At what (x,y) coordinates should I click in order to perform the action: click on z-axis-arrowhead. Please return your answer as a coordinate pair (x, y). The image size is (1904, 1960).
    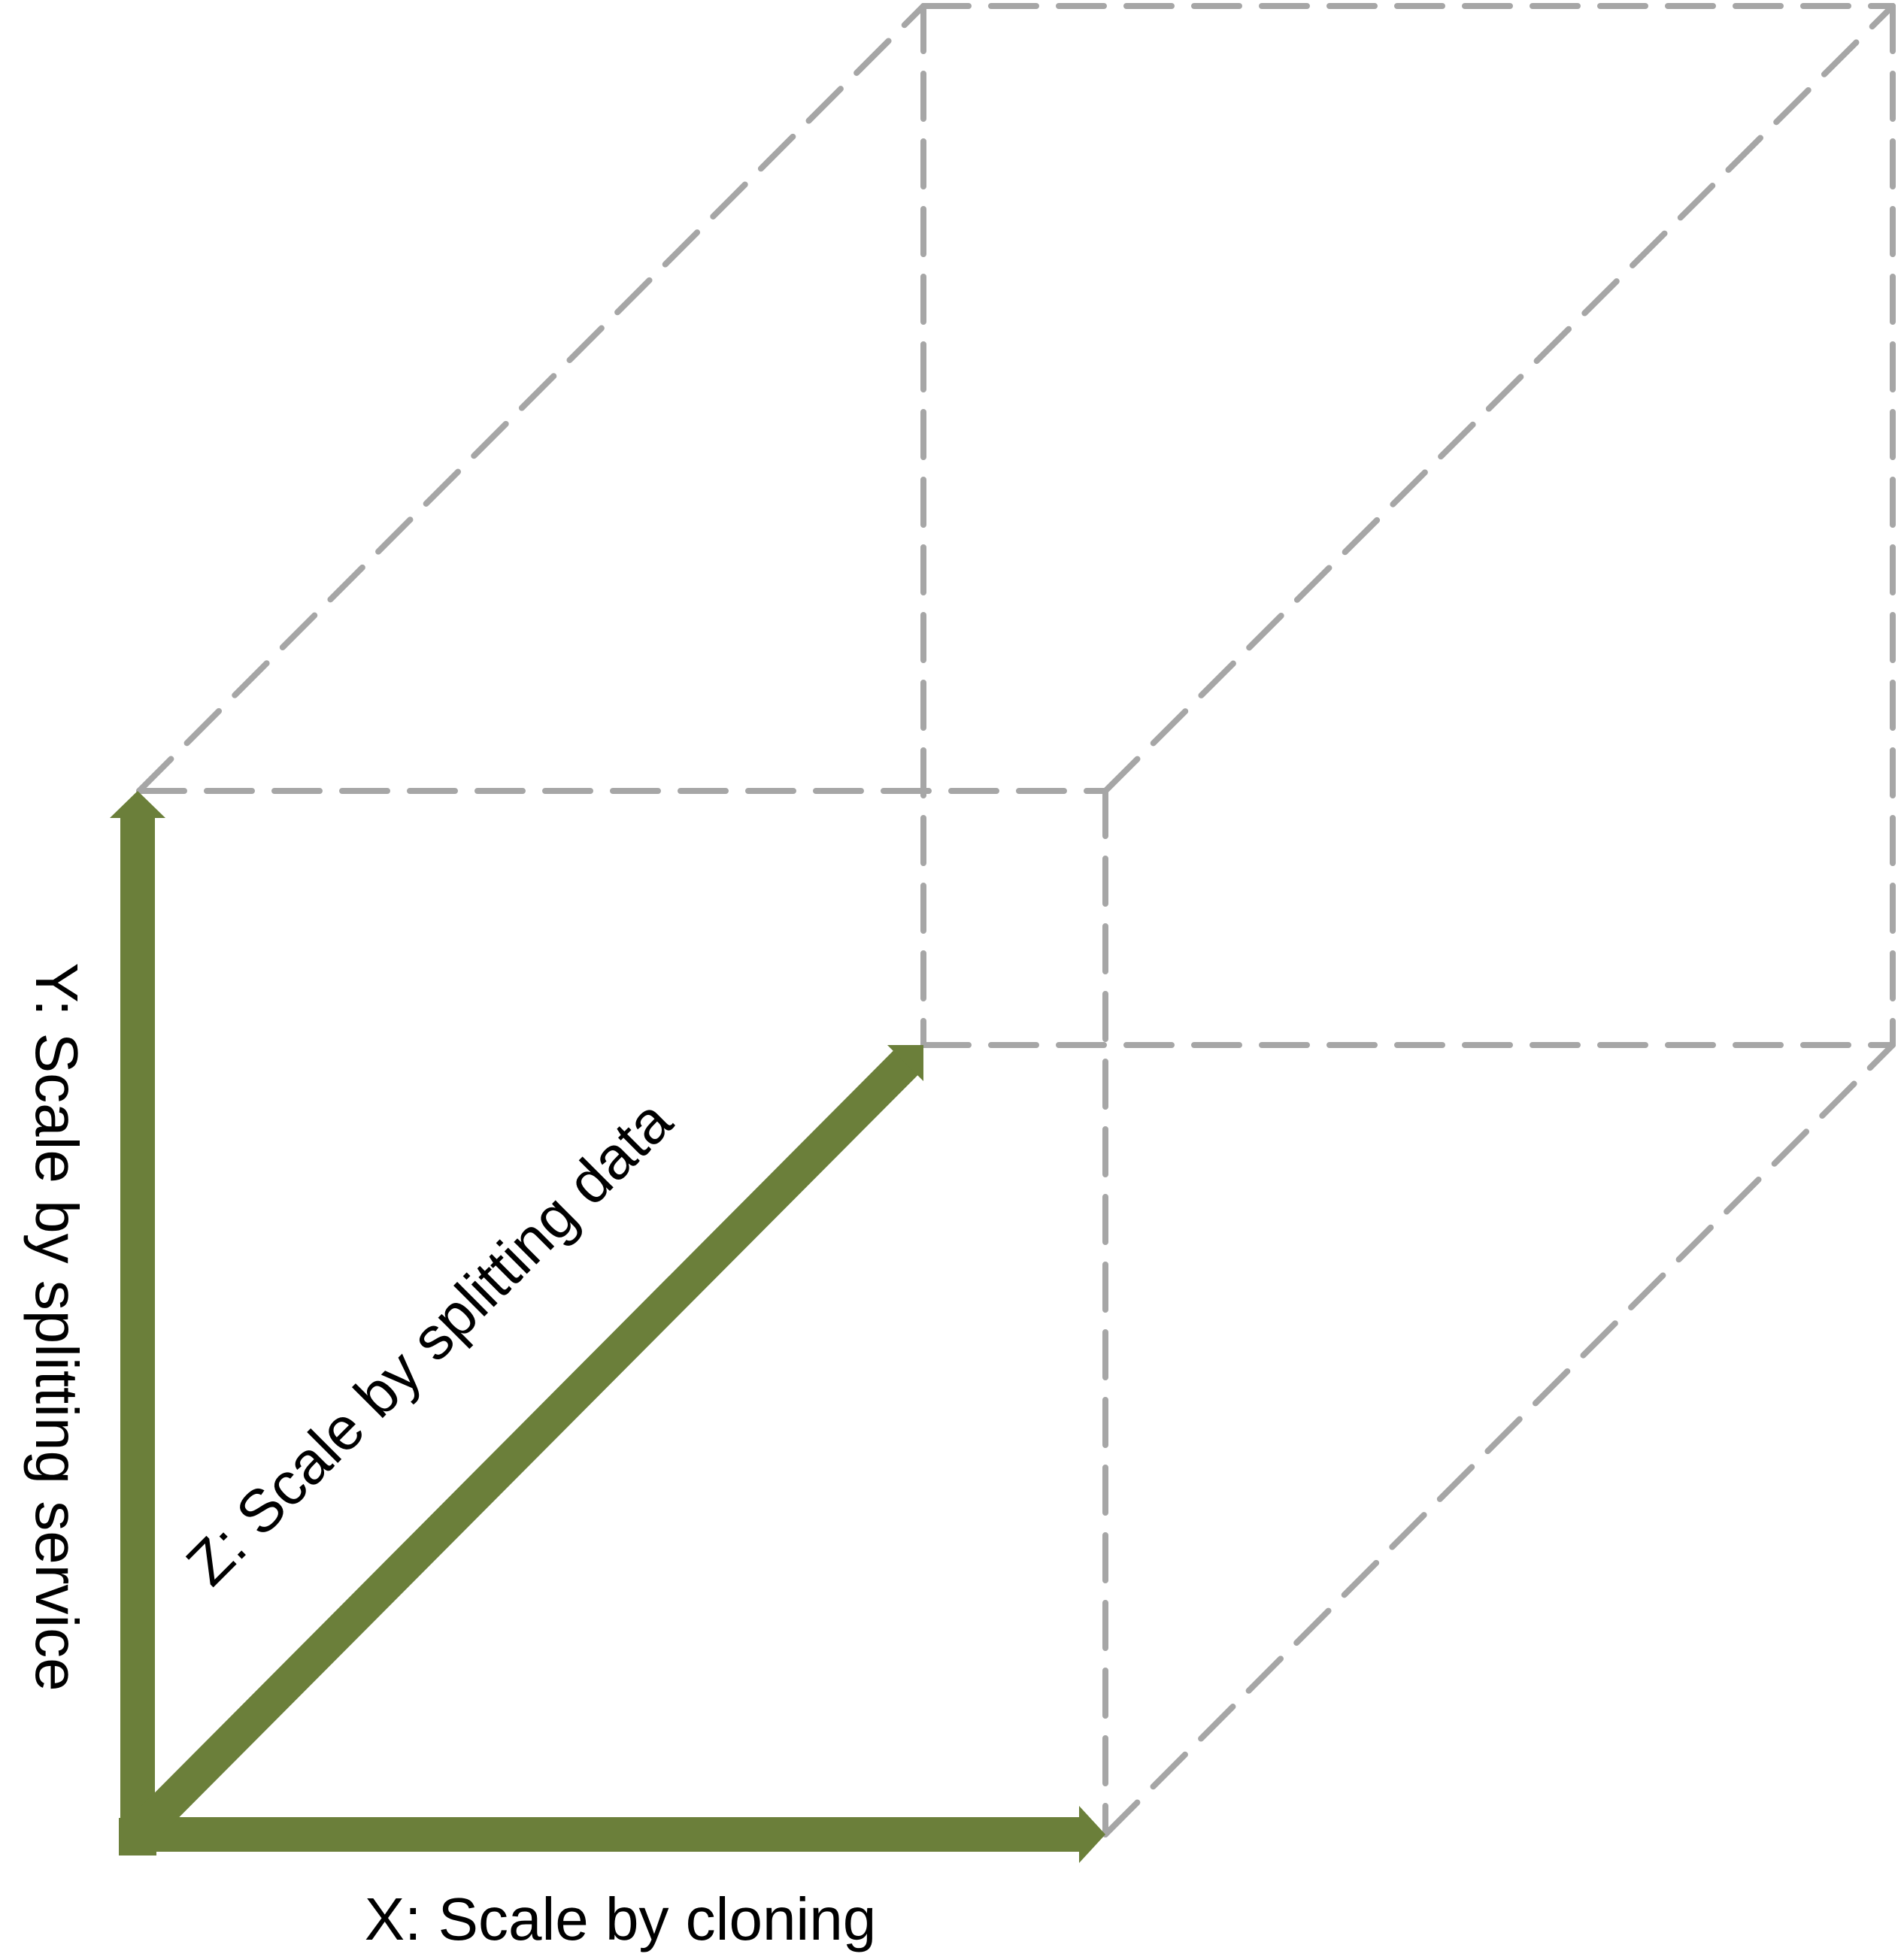
    Looking at the image, I should click on (905, 1063).